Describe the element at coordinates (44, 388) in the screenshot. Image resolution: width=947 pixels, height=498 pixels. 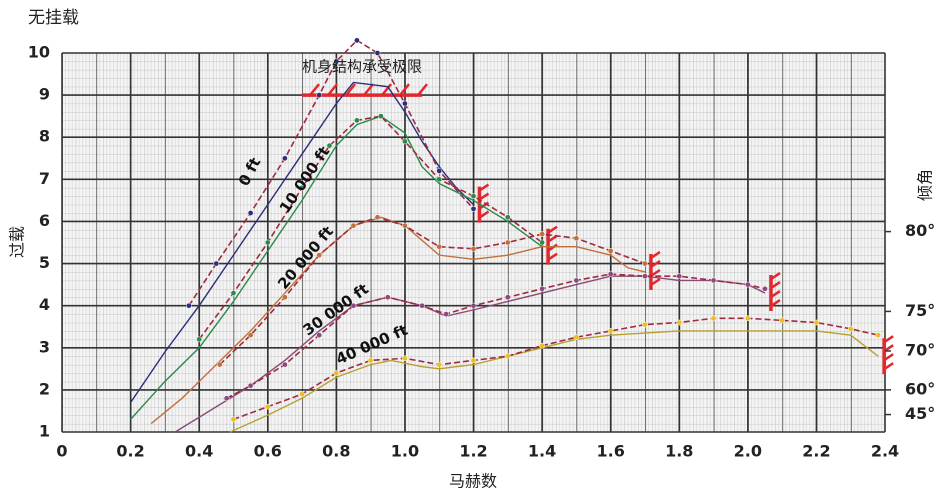
I see `y-tick-label: 2` at that location.